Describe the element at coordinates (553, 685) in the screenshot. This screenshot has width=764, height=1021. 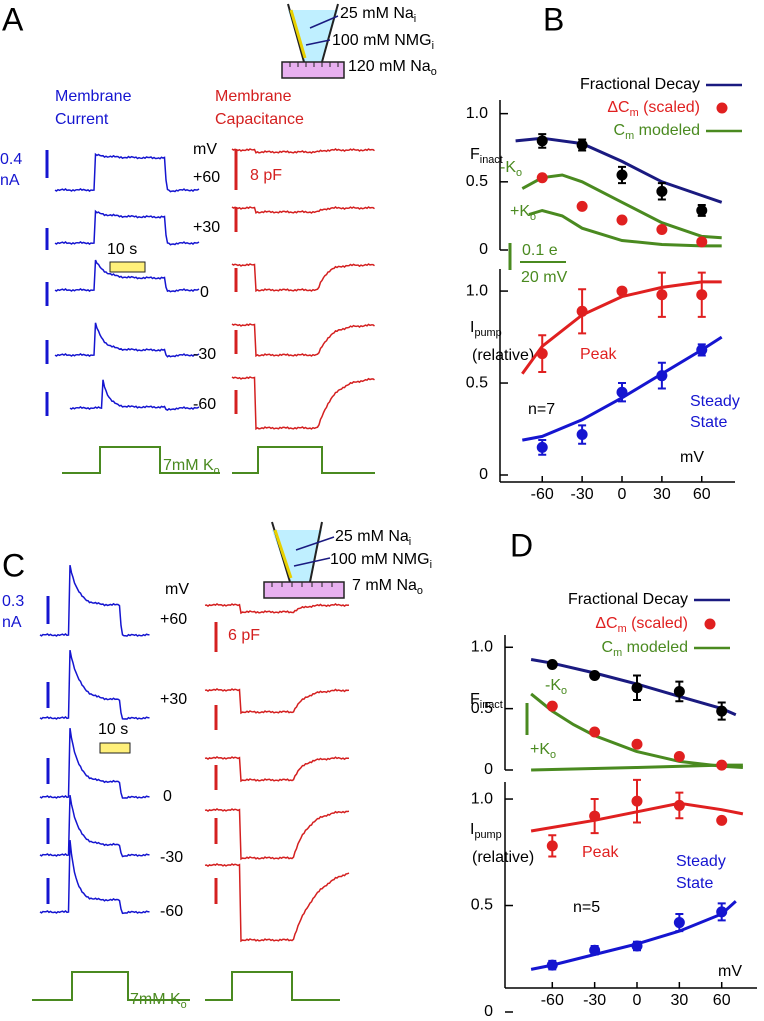
I see `label-main: -K` at that location.